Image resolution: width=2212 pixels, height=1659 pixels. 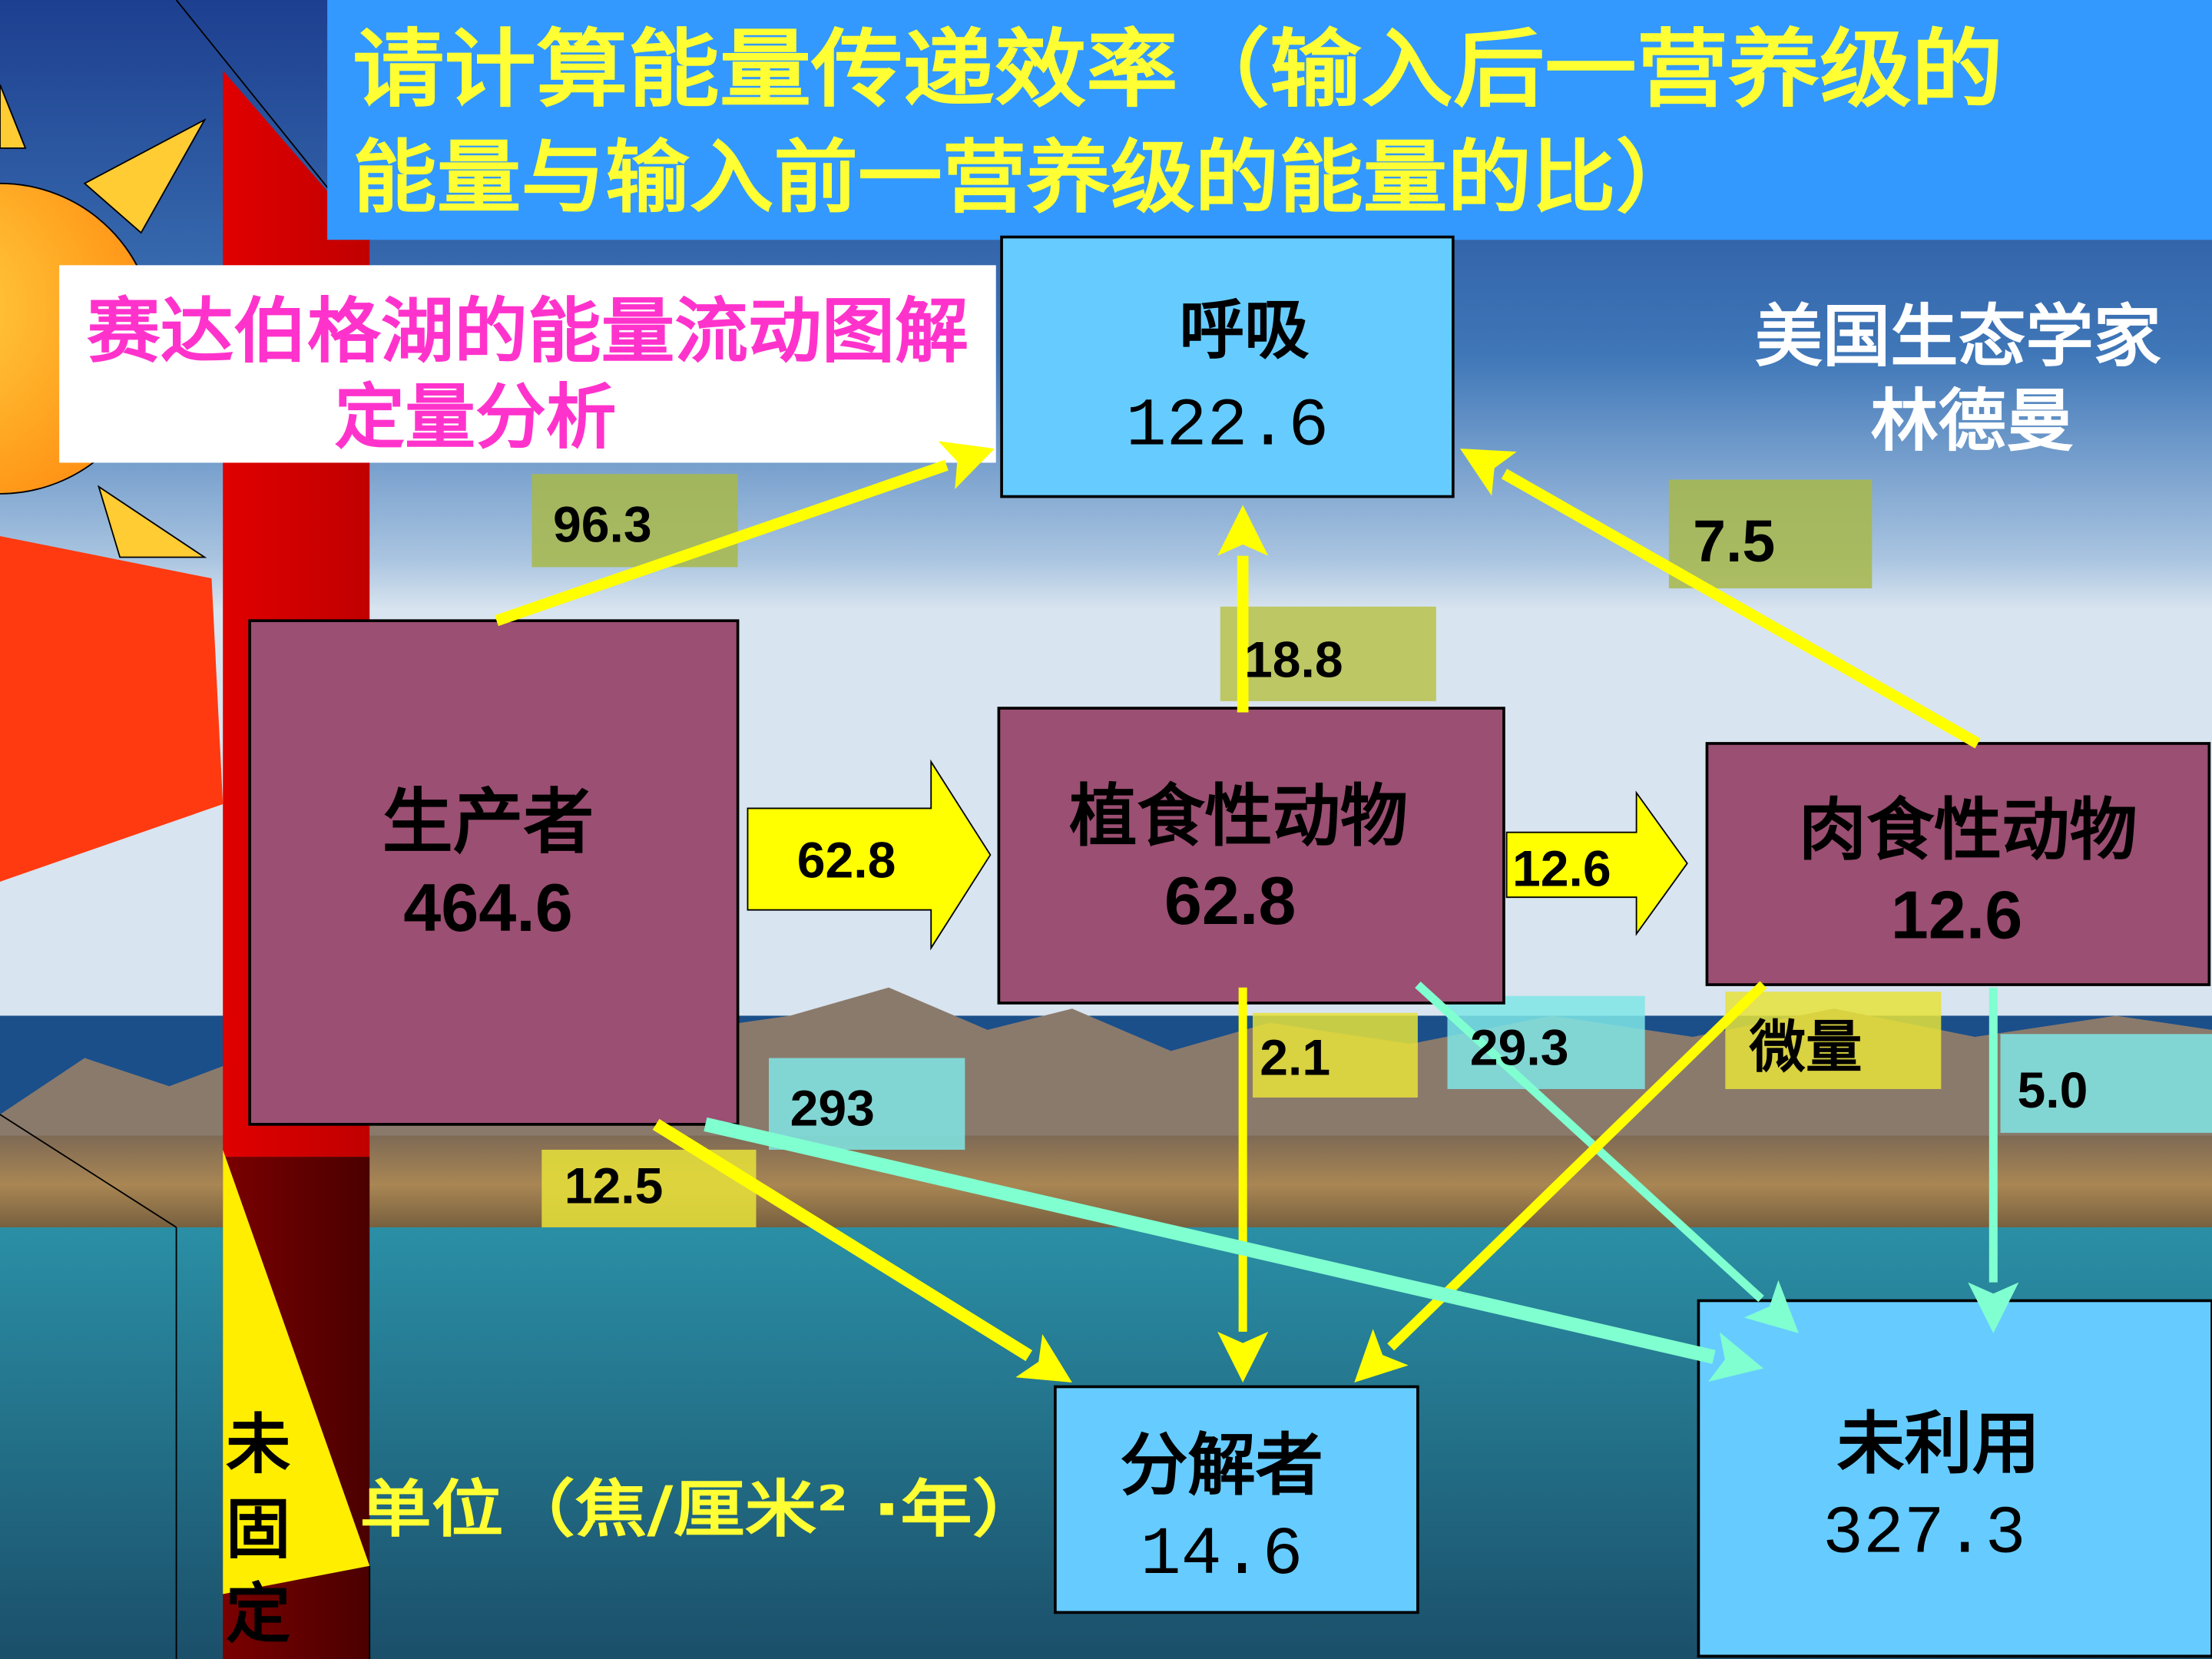 I want to click on producer-name: 生产者, so click(x=488, y=822).